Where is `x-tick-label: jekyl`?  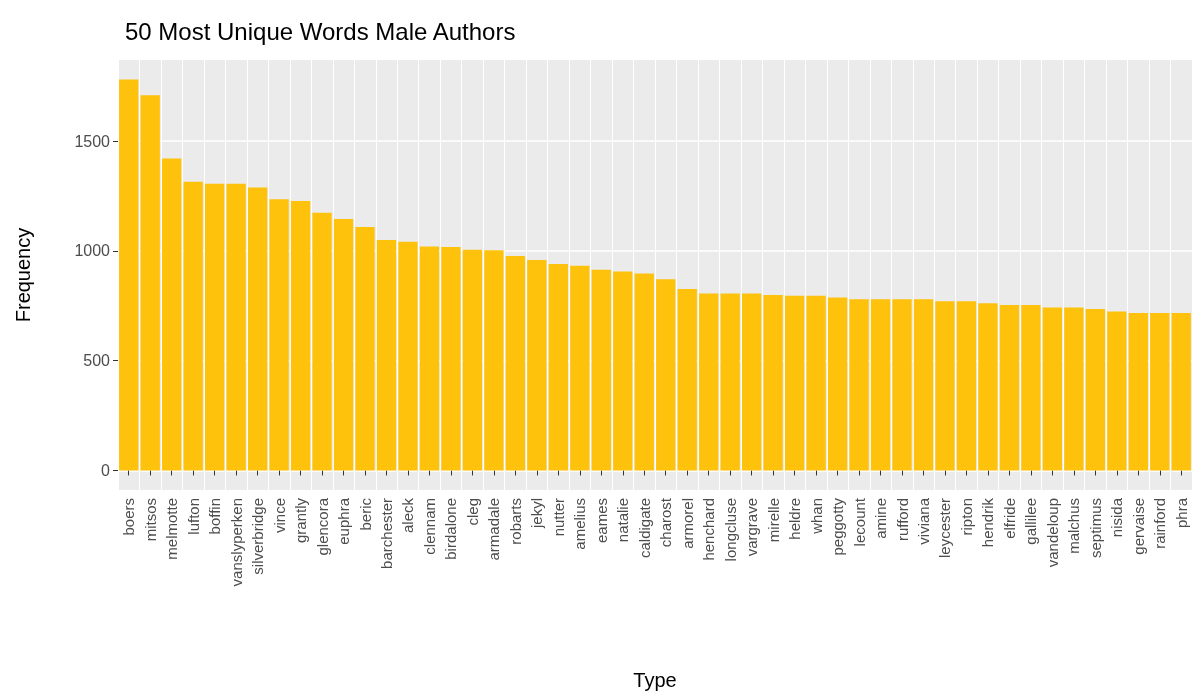
x-tick-label: jekyl is located at coordinates (537, 514).